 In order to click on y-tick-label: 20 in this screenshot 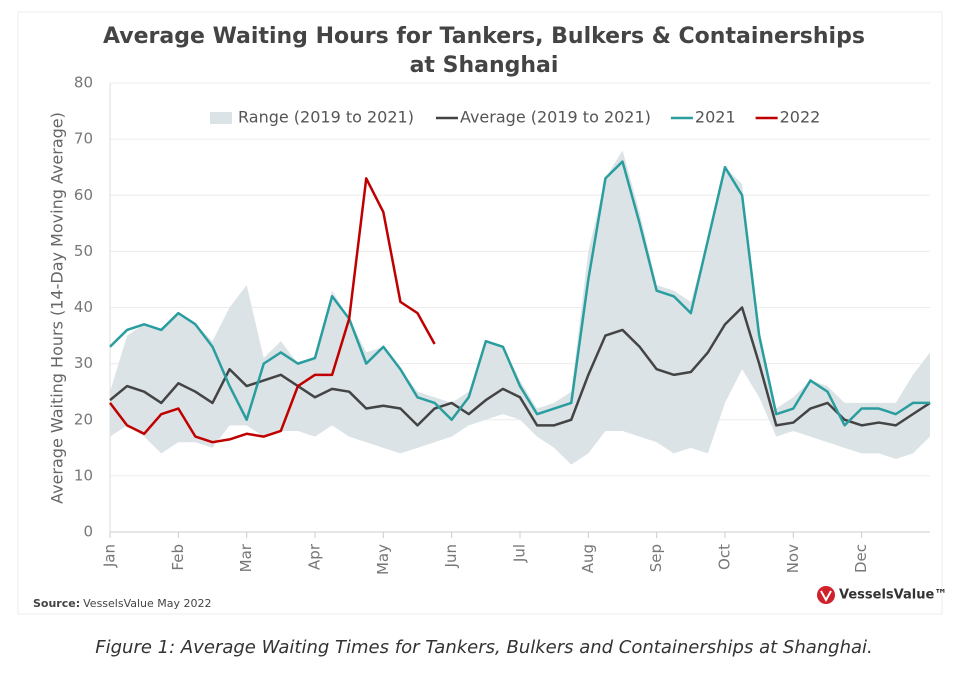, I will do `click(83, 419)`.